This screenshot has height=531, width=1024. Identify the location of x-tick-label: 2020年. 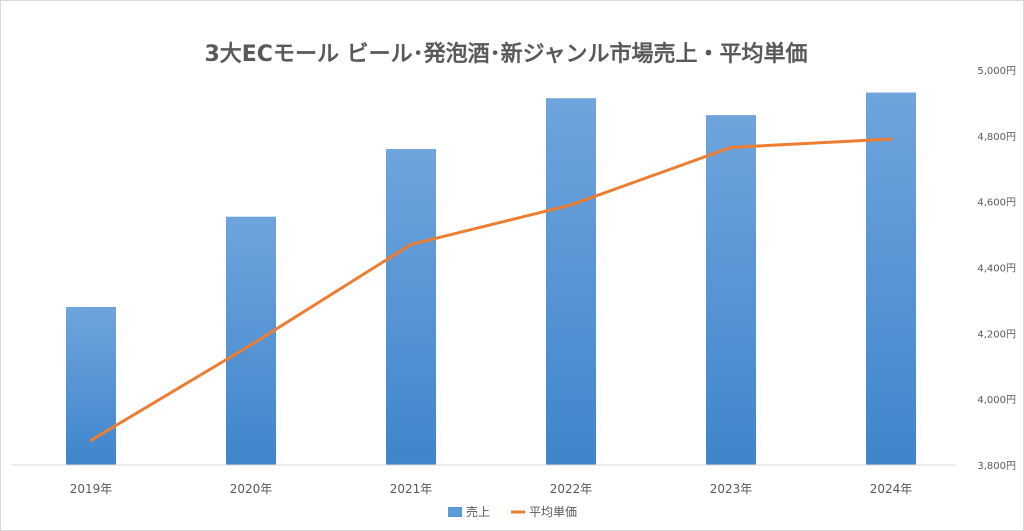
(251, 489).